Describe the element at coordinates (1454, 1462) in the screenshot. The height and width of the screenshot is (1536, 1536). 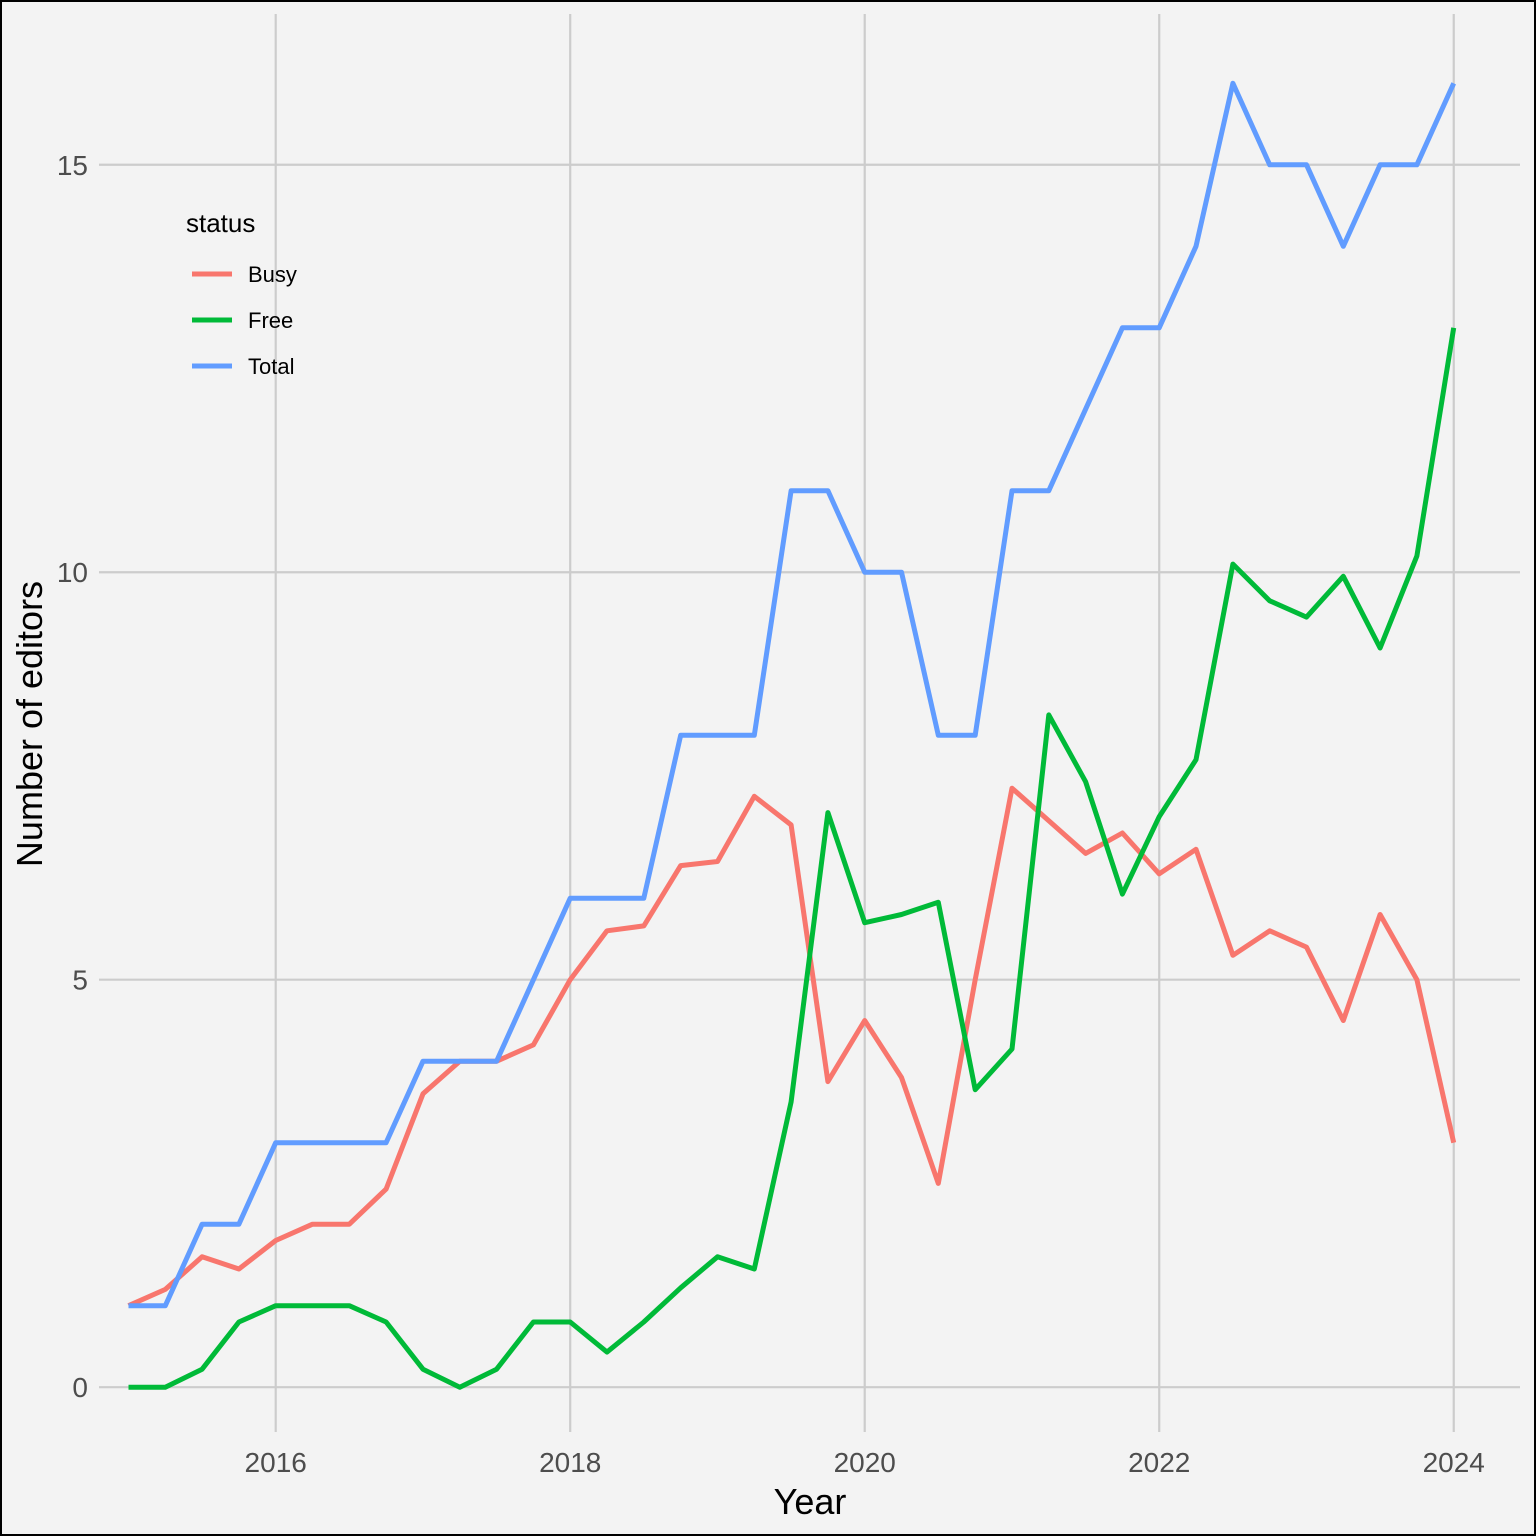
I see `x-tick-label: 2024` at that location.